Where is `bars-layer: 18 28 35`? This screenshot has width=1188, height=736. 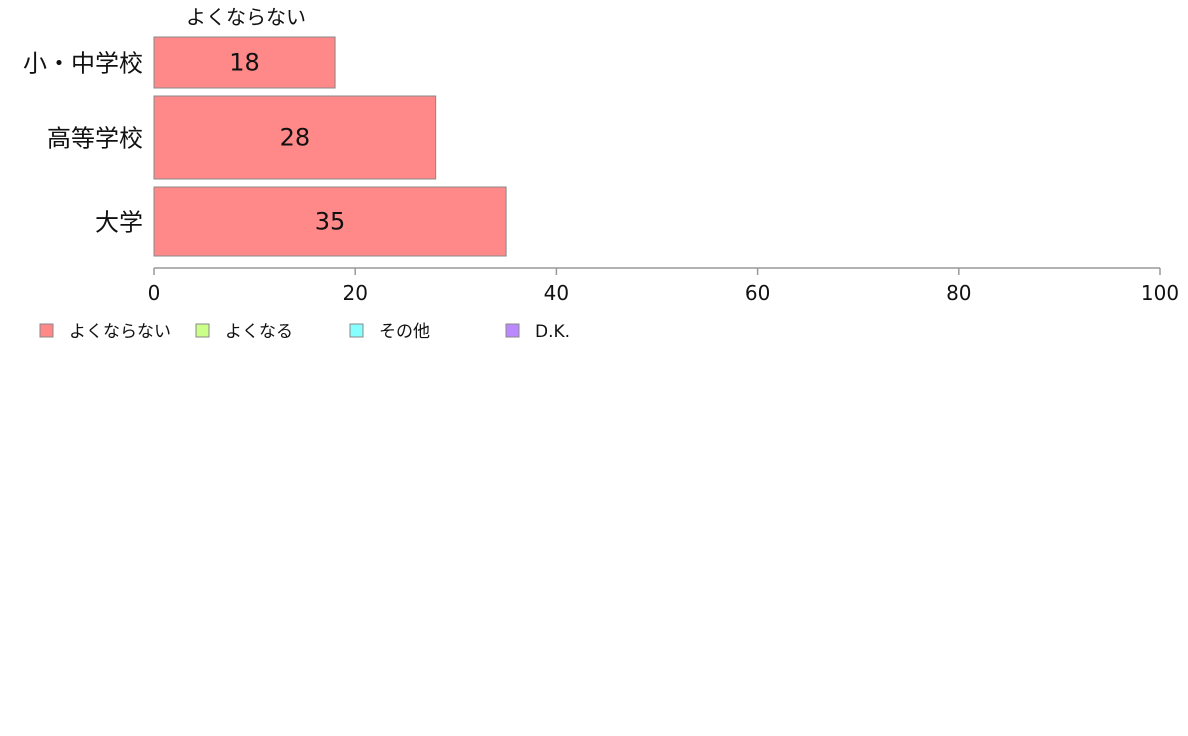 bars-layer: 18 28 35 is located at coordinates (330, 146).